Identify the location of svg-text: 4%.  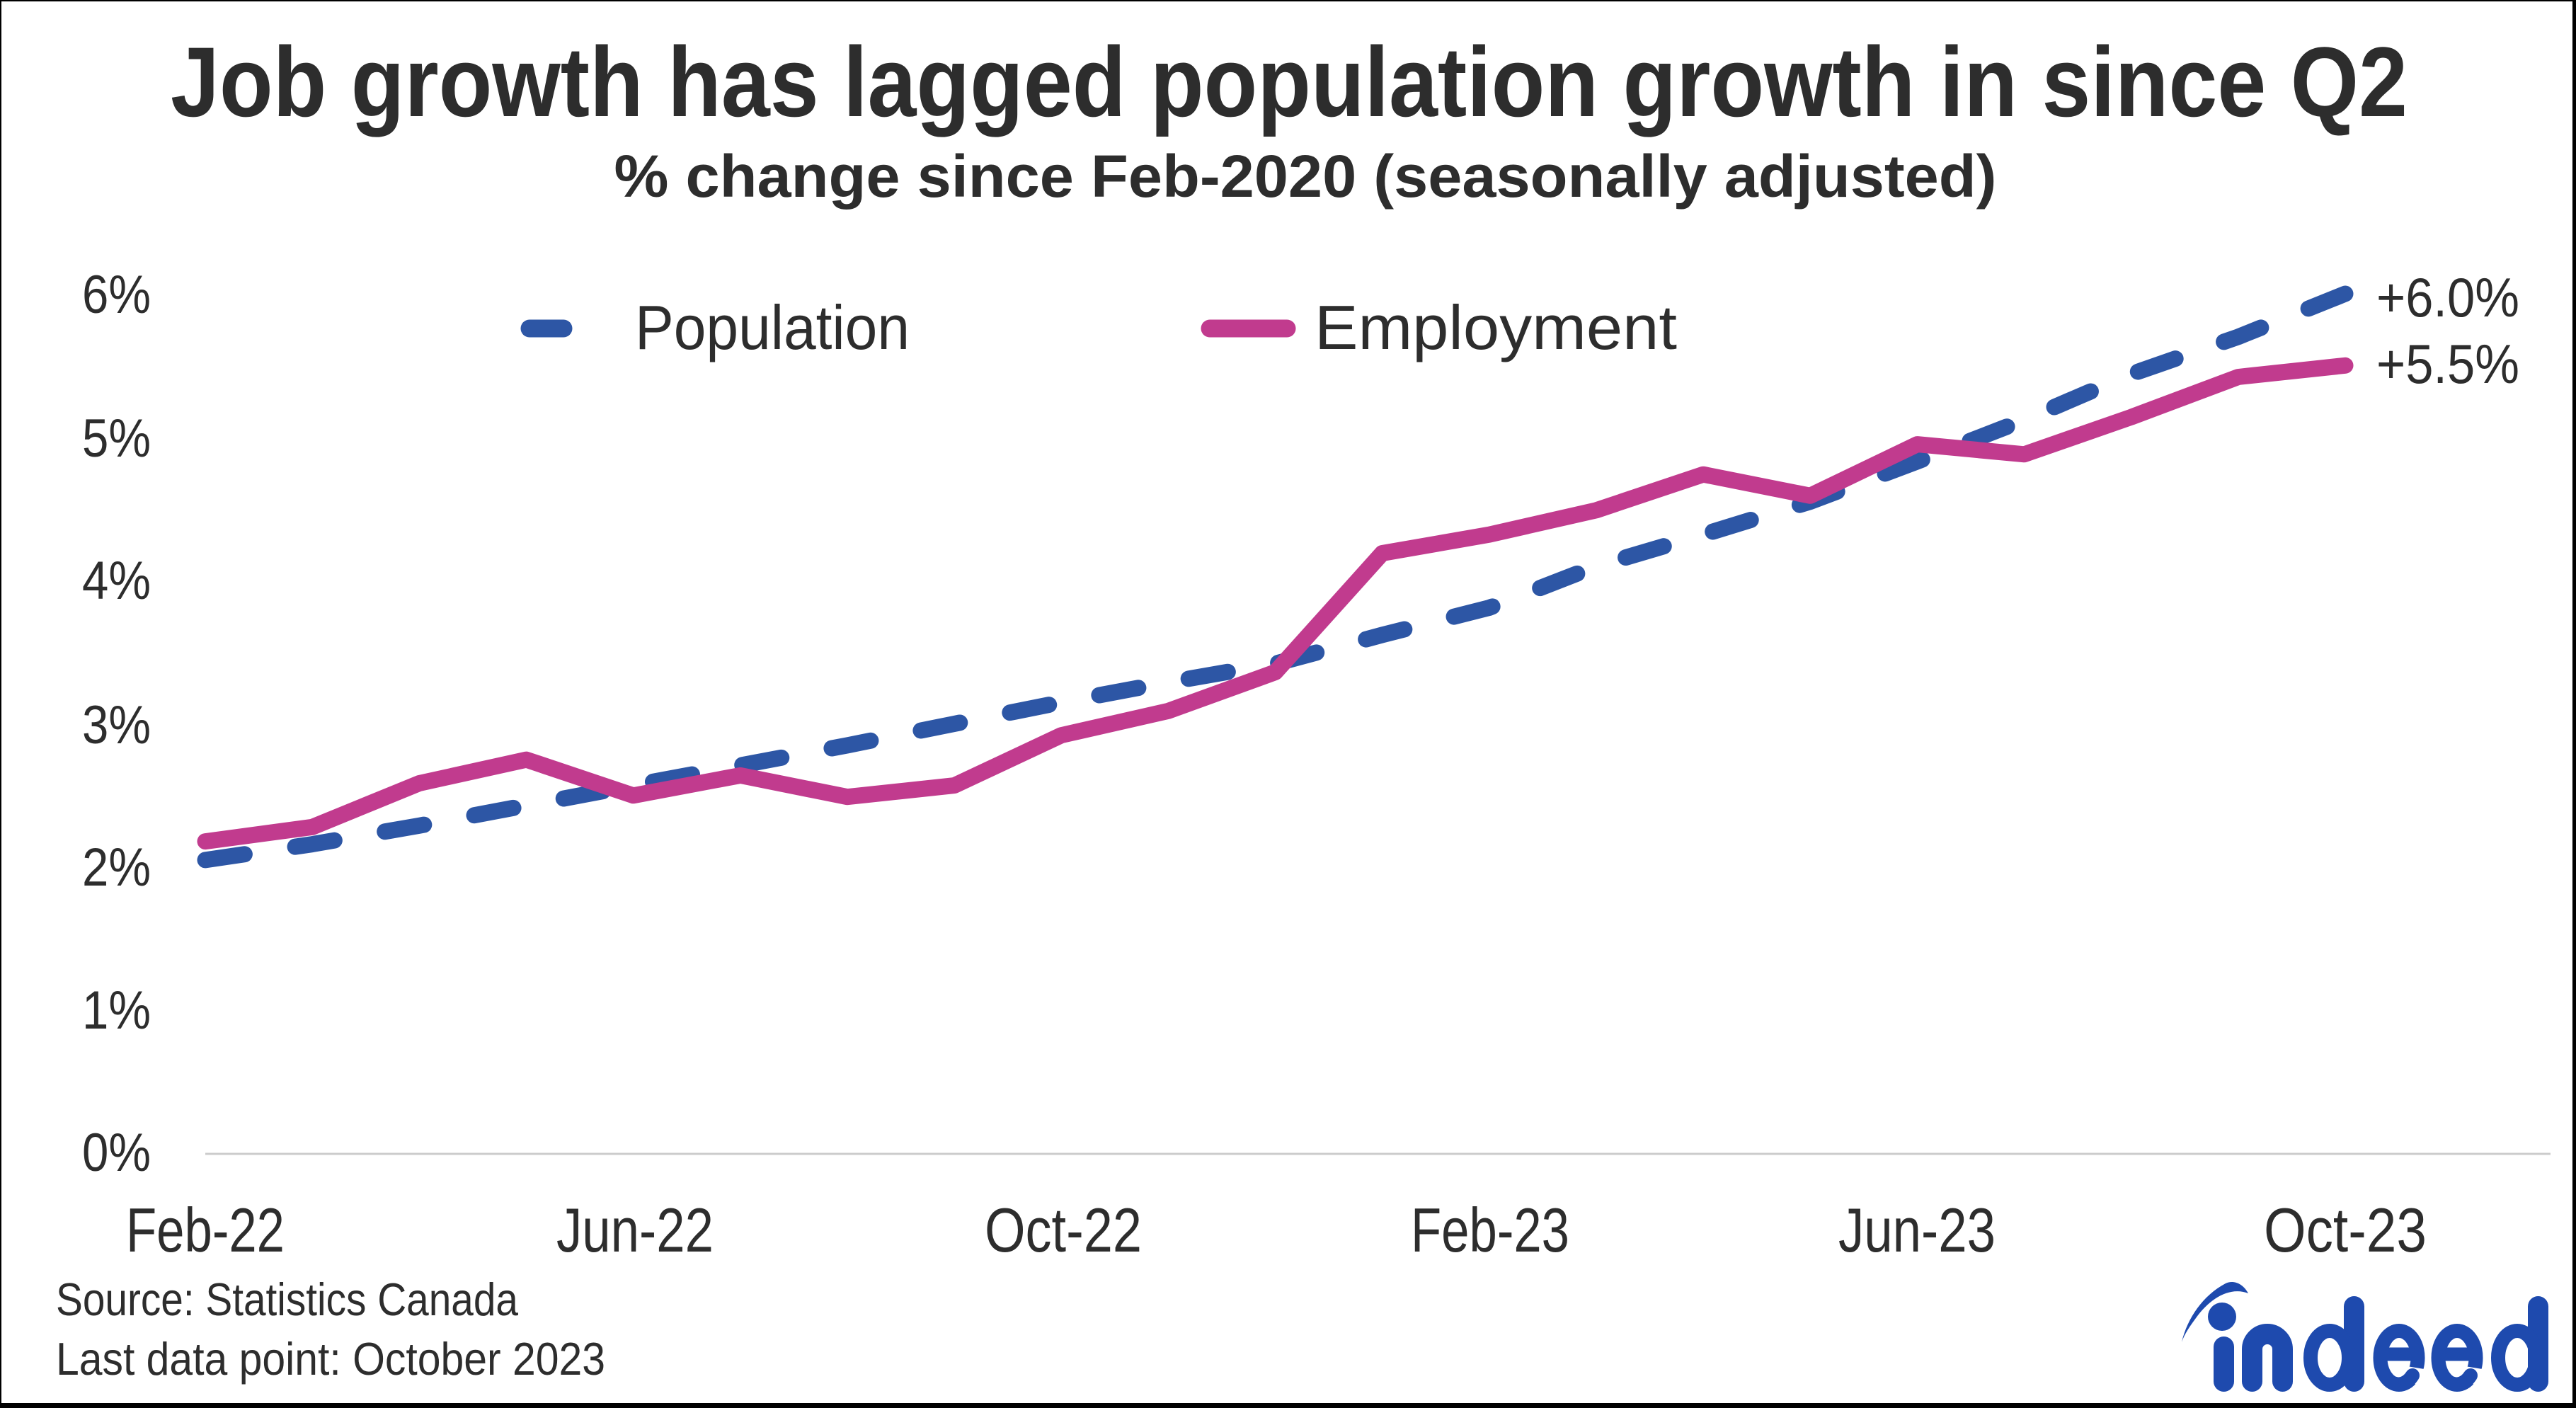
(116, 581).